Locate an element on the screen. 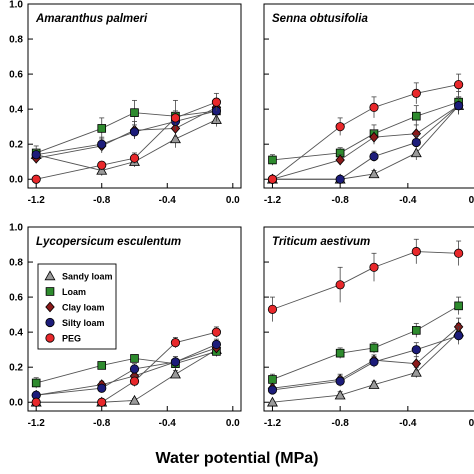  legend: Sandy loam Loam Clay loam Silty loam PEG is located at coordinates (77, 306).